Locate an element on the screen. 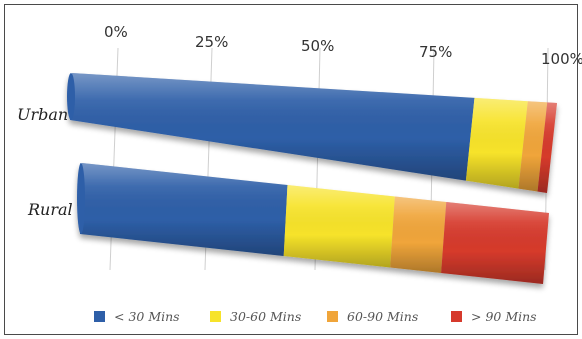 The height and width of the screenshot is (339, 582). category-labels: Urban Rural is located at coordinates (45, 162).